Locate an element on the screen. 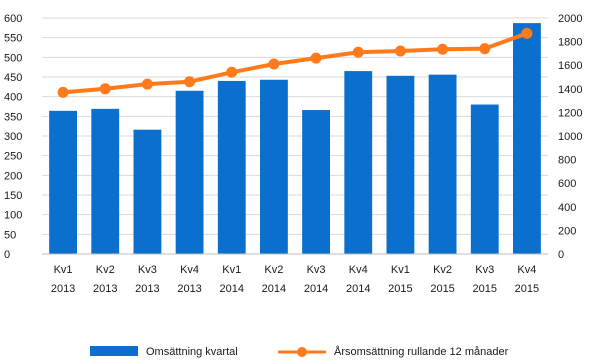 This screenshot has width=589, height=363. y-right-tick-label: 1600 is located at coordinates (570, 66).